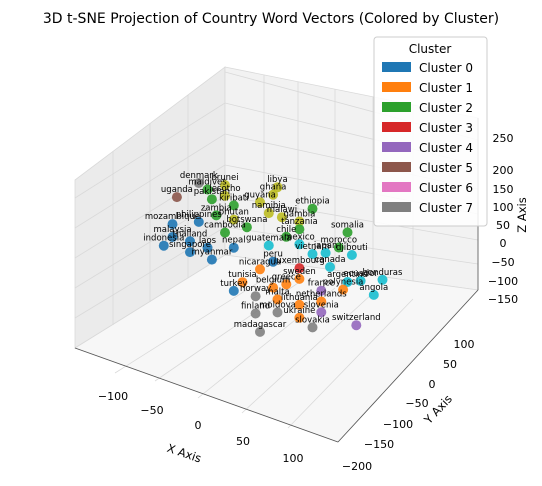  Describe the element at coordinates (321, 295) in the screenshot. I see `point-label: netherlands` at that location.